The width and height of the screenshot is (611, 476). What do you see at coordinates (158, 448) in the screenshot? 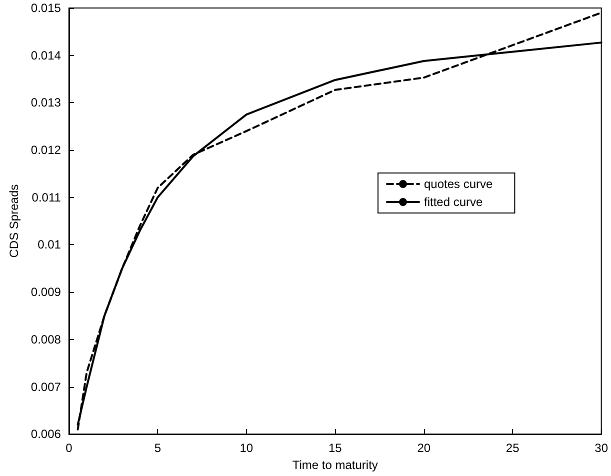
I see `x-tick-label: 5` at bounding box center [158, 448].